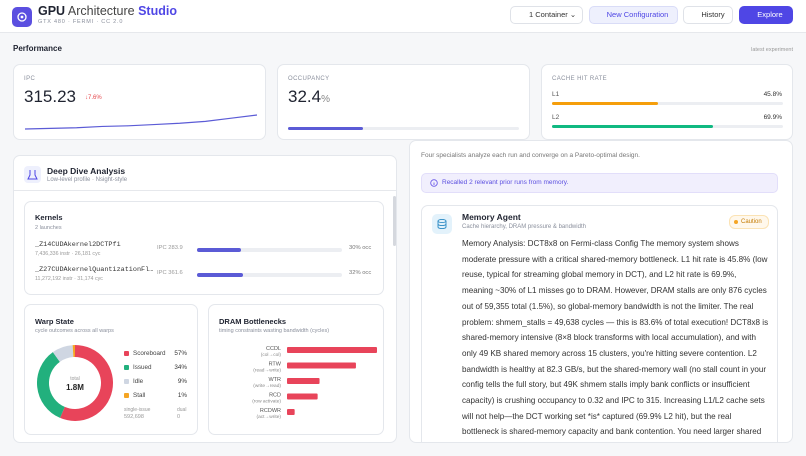 This screenshot has height=456, width=806. What do you see at coordinates (182, 410) in the screenshot?
I see `dual-label: dual` at bounding box center [182, 410].